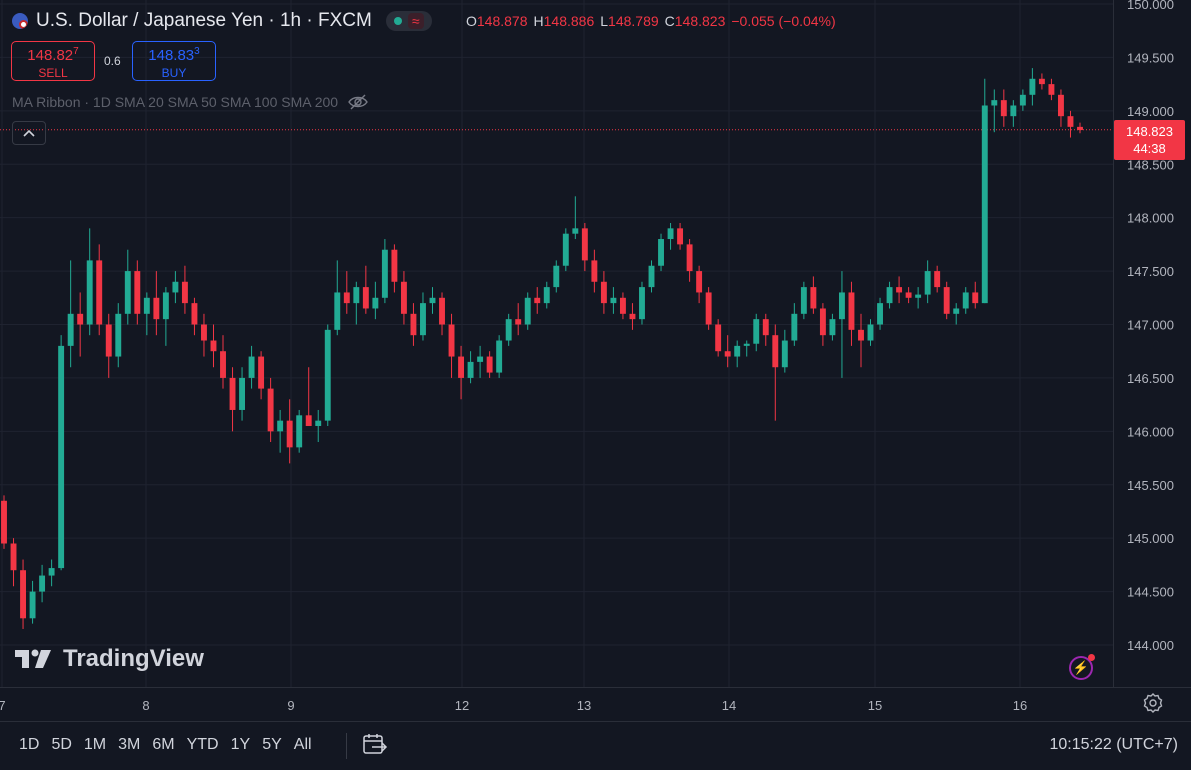 Image resolution: width=1191 pixels, height=770 pixels. I want to click on time-tick-label: 14, so click(729, 705).